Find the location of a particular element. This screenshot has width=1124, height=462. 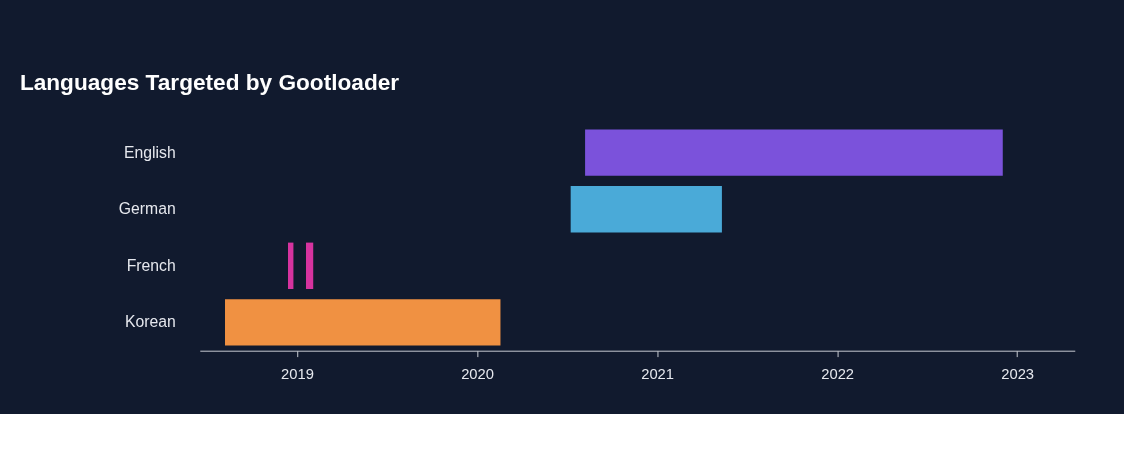

x-tick-label: 2023 is located at coordinates (1018, 373).